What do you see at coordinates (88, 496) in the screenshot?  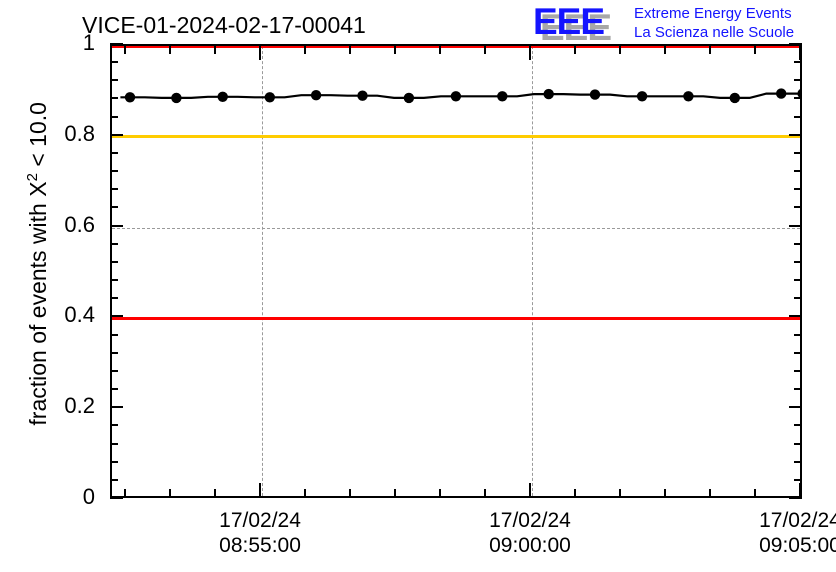 I see `y-axis-tick-label: 0` at bounding box center [88, 496].